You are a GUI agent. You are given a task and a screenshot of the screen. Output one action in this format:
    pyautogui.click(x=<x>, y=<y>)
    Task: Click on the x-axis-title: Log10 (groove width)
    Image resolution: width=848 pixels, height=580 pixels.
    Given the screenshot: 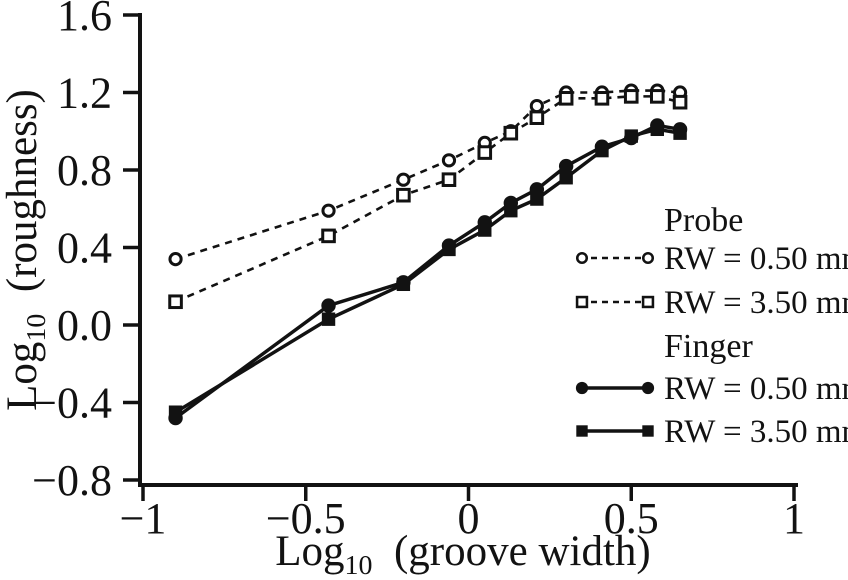 What is the action you would take?
    pyautogui.click(x=462, y=551)
    